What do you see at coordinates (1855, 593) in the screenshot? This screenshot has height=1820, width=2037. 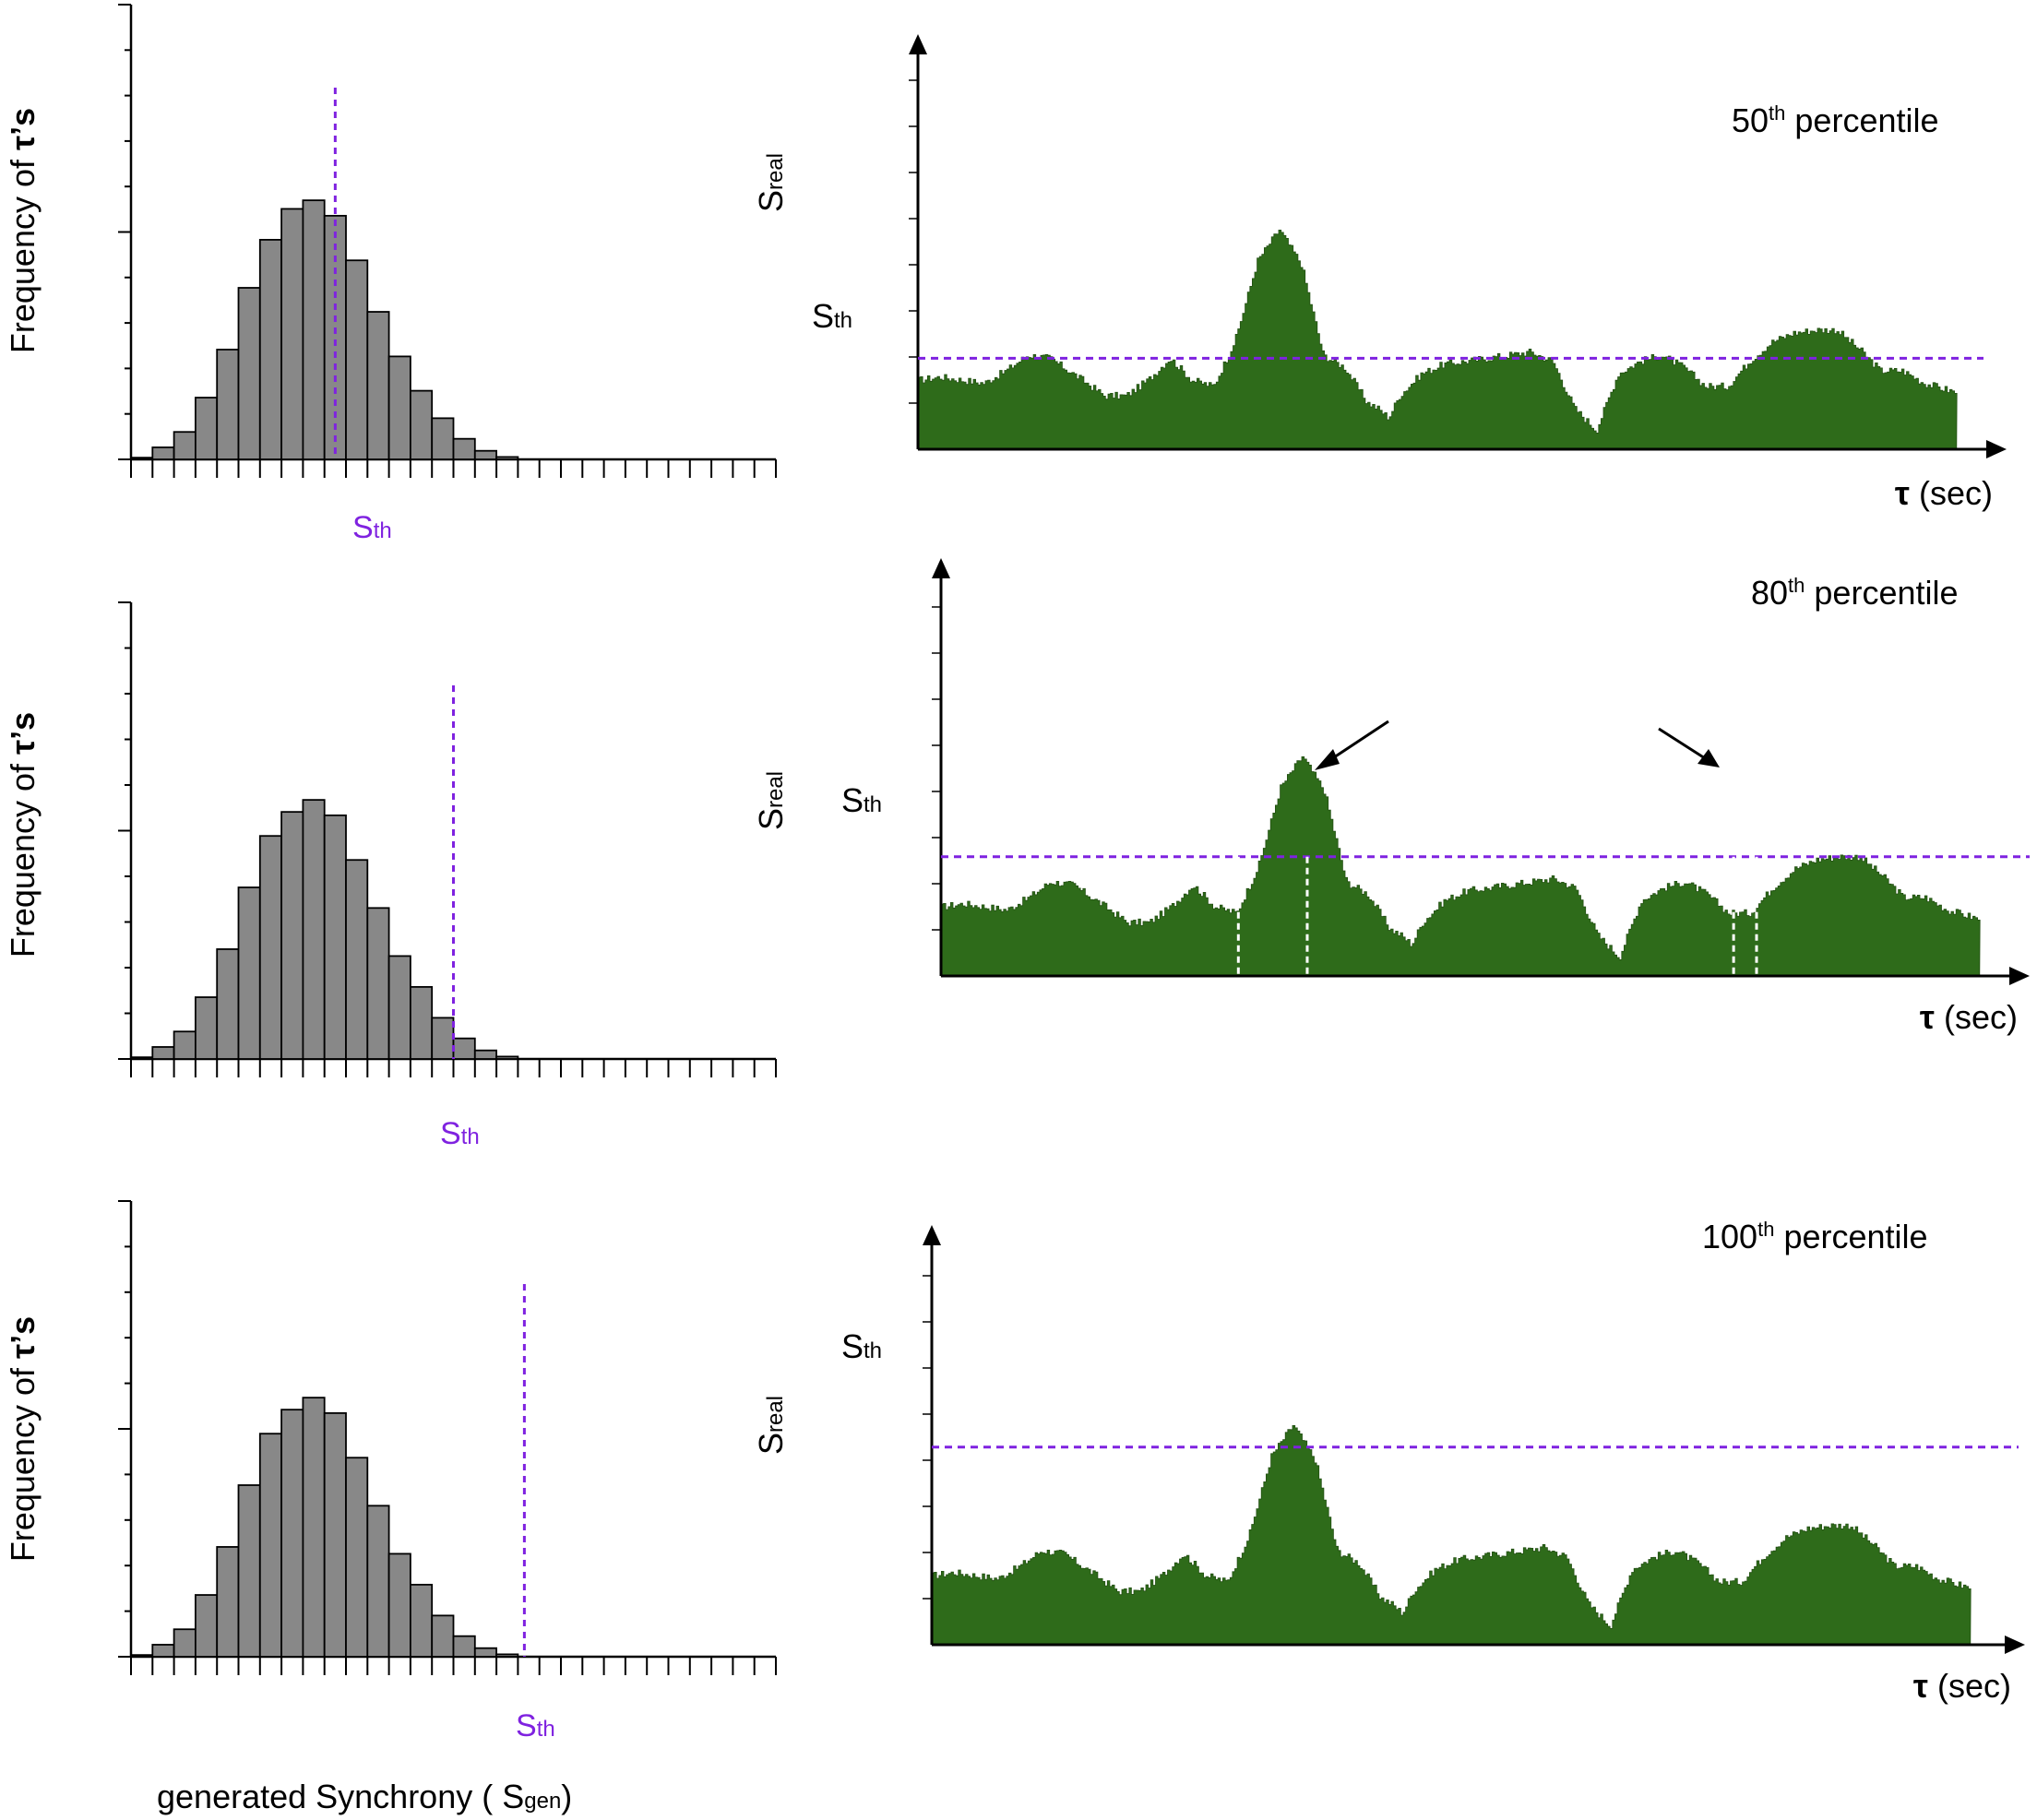 I see `percentile-title: 80th percentile` at bounding box center [1855, 593].